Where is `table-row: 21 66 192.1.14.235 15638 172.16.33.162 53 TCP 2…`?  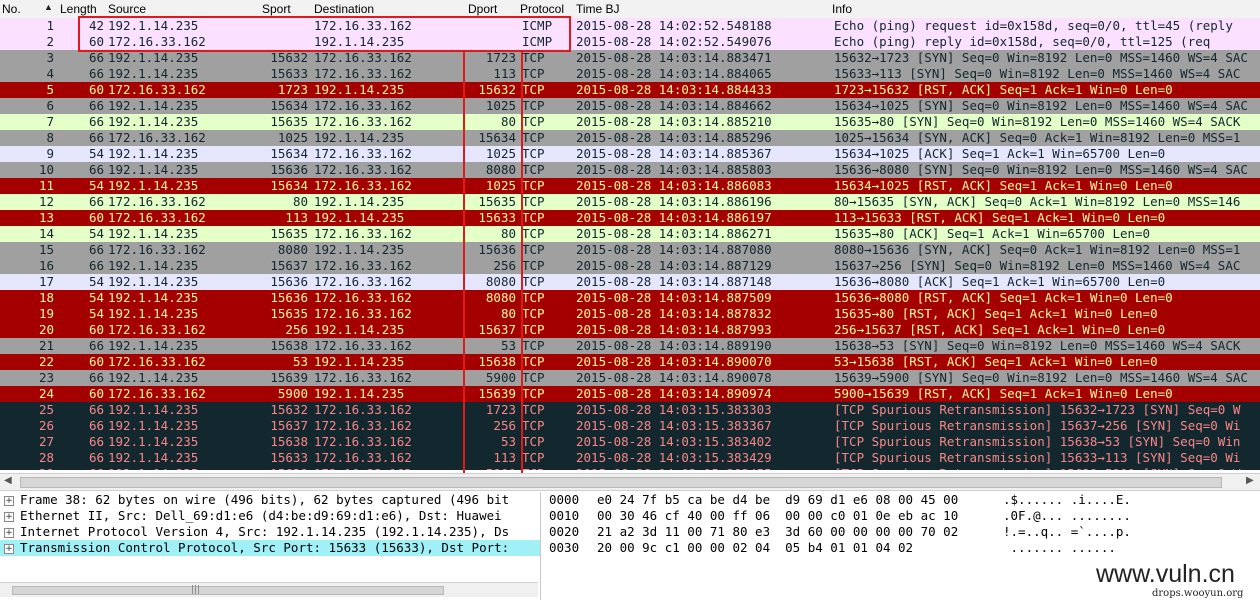 table-row: 21 66 192.1.14.235 15638 172.16.33.162 53 TCP 2… is located at coordinates (630, 346).